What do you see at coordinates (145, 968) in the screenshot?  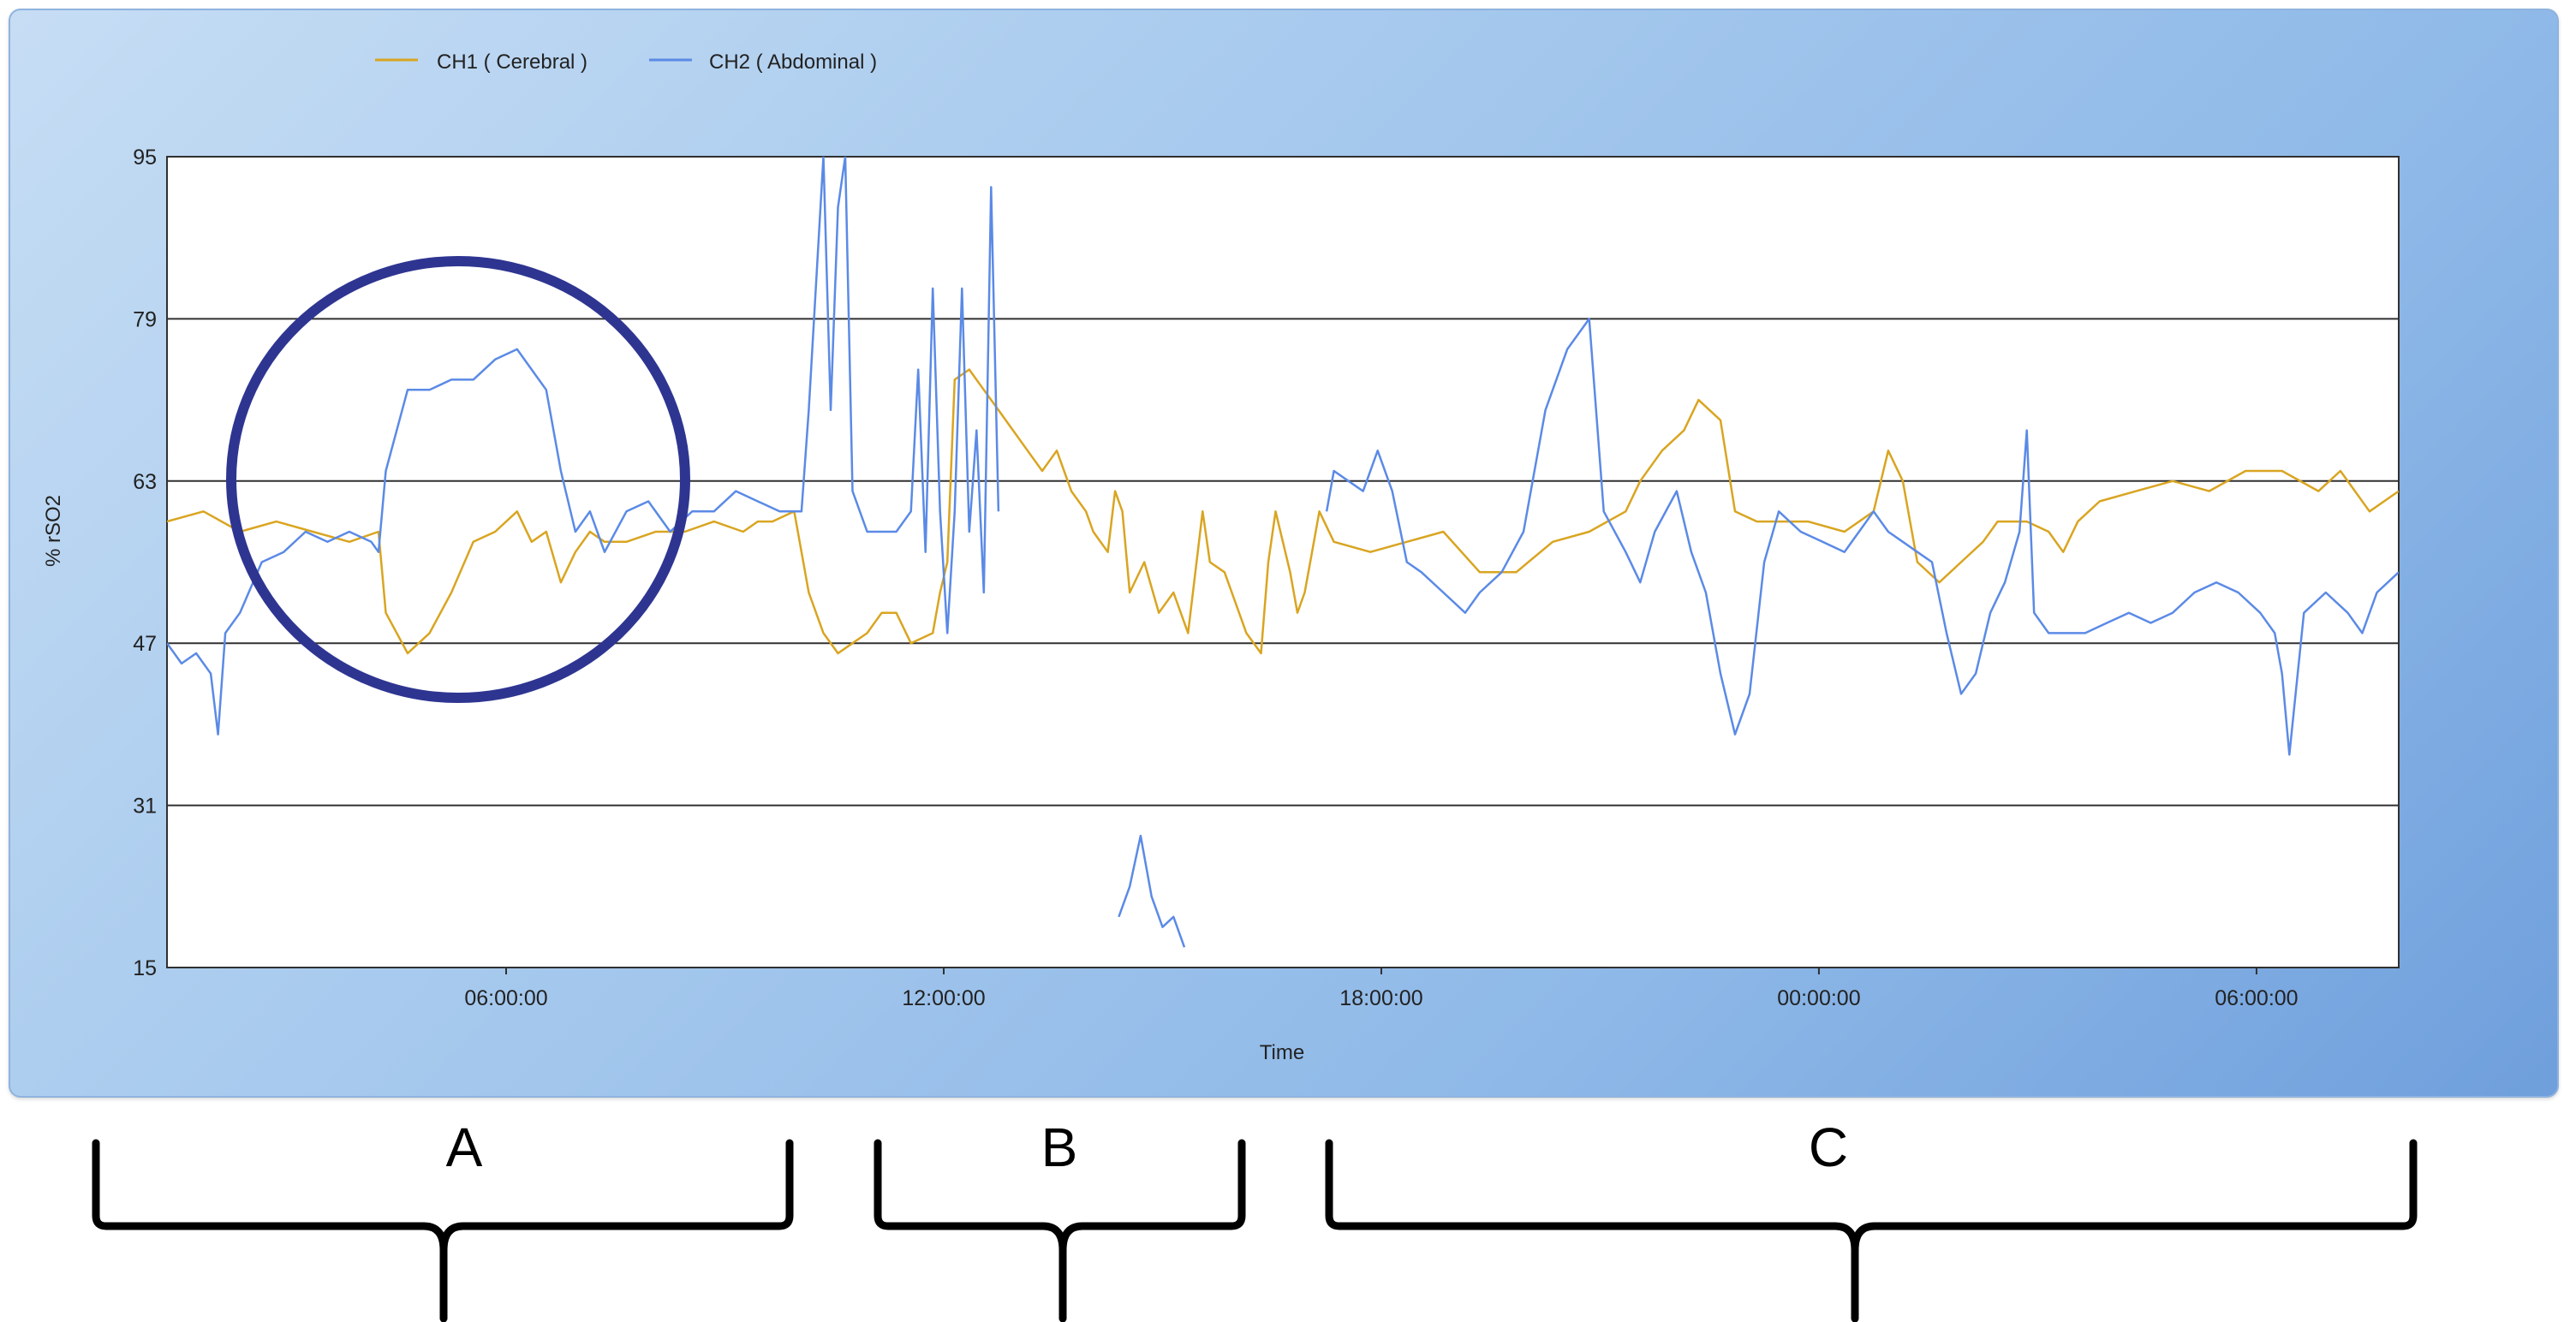 I see `y-tick-label: 15` at bounding box center [145, 968].